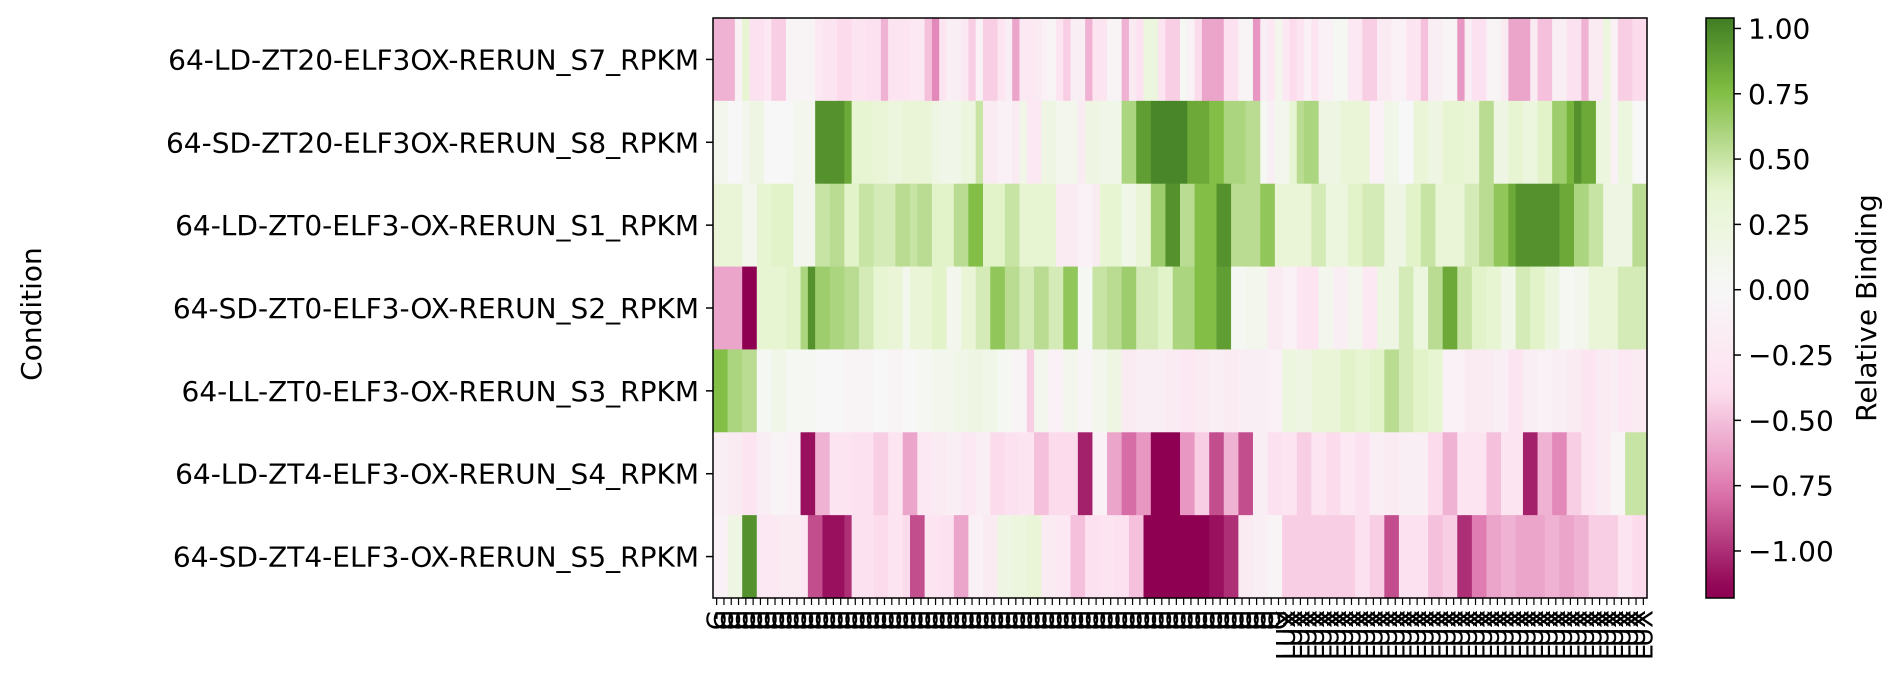 This screenshot has height=691, width=1901. Describe the element at coordinates (437, 225) in the screenshot. I see `row-label: 64-LD-ZT0-ELF3-OX-RERUN_S1_RPKM` at that location.